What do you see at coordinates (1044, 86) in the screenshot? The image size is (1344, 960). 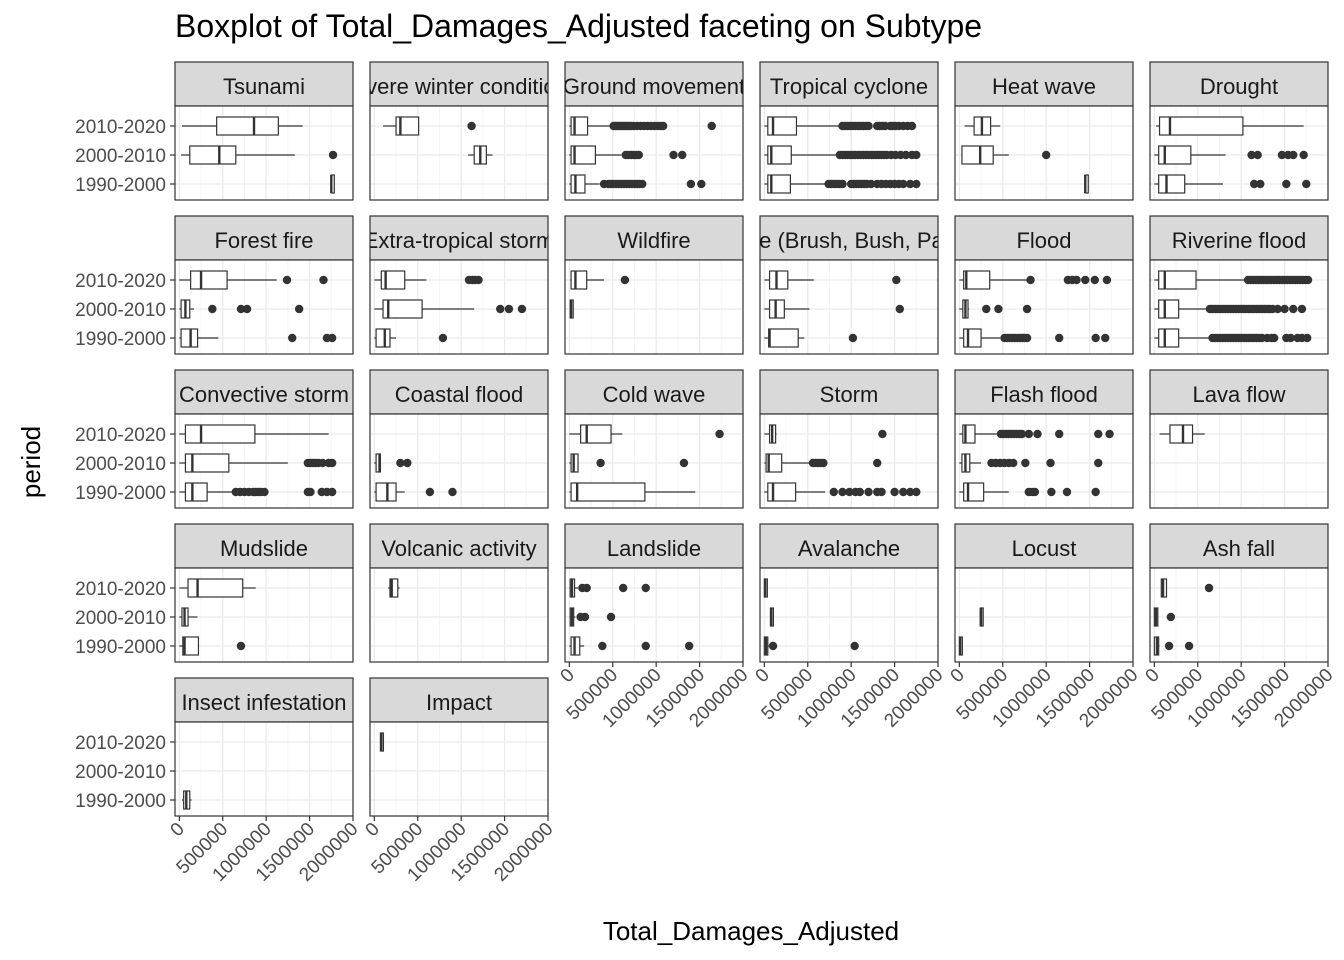 I see `facet-strip-label: Heat wave` at bounding box center [1044, 86].